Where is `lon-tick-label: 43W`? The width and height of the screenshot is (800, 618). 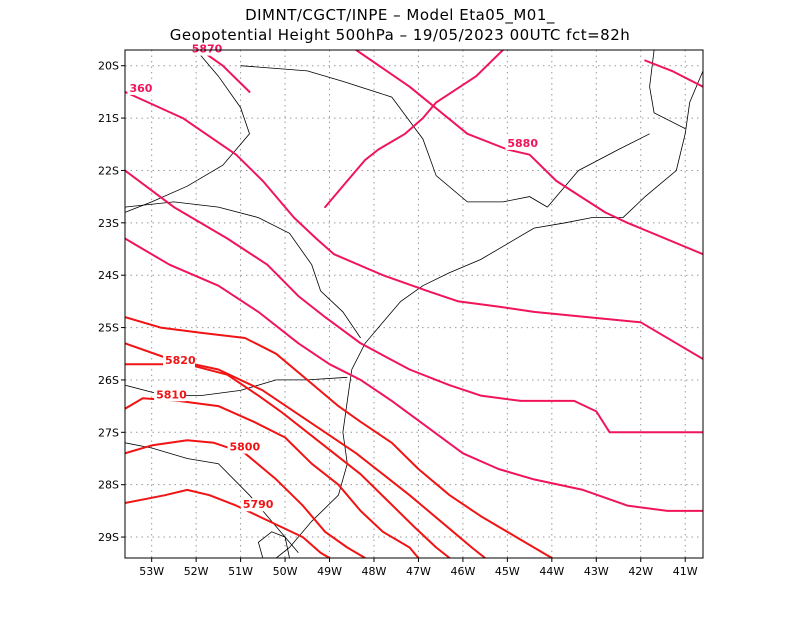
lon-tick-label: 43W is located at coordinates (596, 571).